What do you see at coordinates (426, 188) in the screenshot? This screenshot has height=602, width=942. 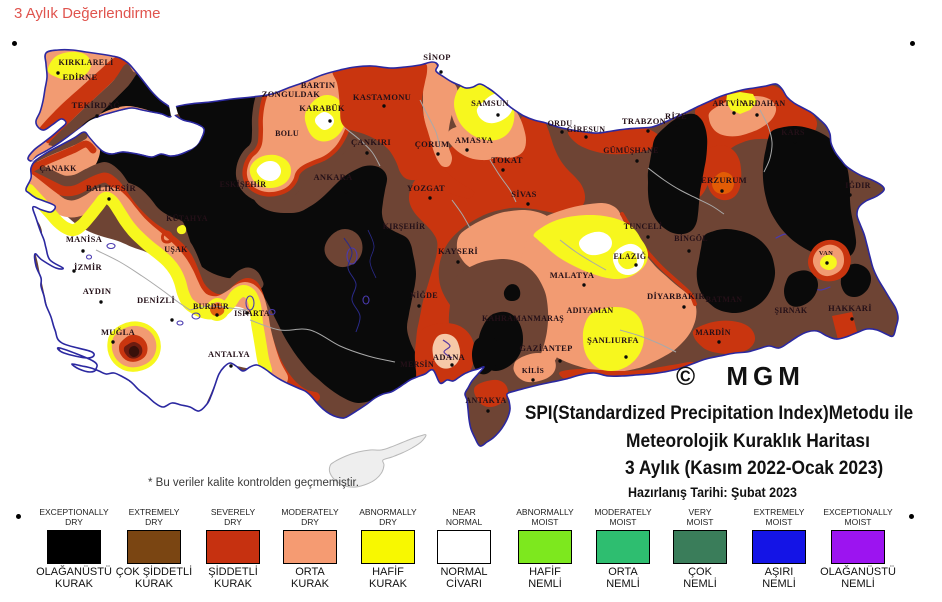 I see `svg-text: YOZGAT` at bounding box center [426, 188].